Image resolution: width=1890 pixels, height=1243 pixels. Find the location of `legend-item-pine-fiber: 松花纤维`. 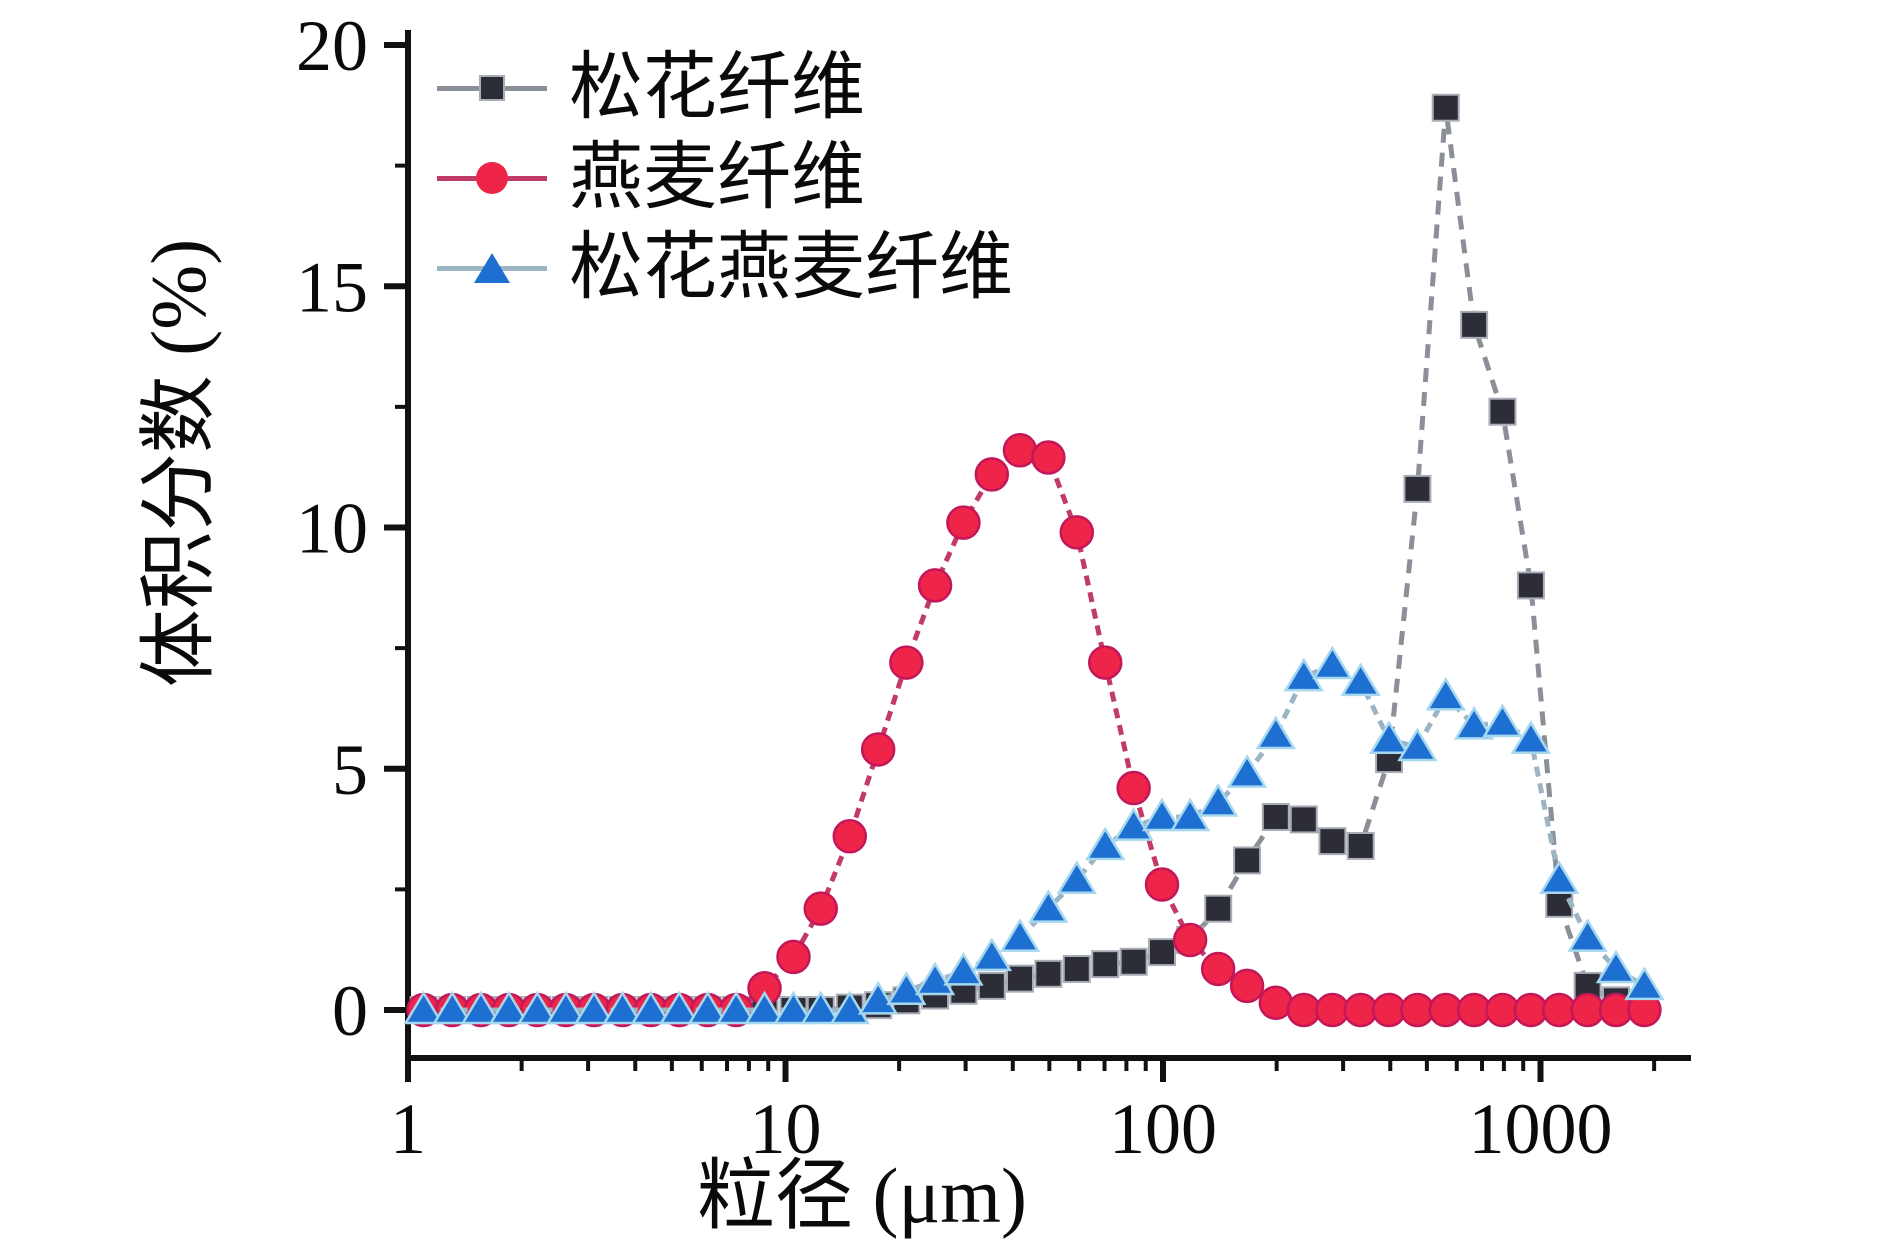

legend-item-pine-fiber: 松花纤维 is located at coordinates (725, 88).